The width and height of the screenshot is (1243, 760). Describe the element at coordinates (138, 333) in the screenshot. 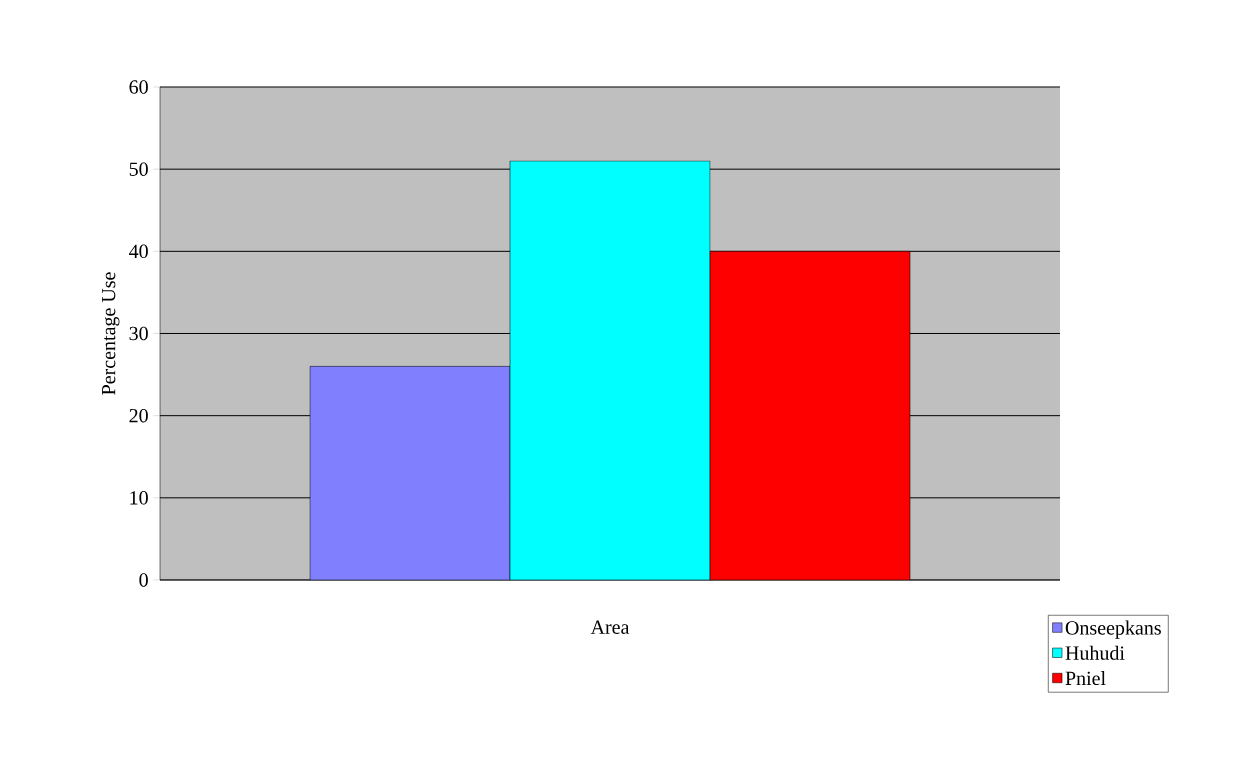

I see `y-tick-label: 30` at that location.